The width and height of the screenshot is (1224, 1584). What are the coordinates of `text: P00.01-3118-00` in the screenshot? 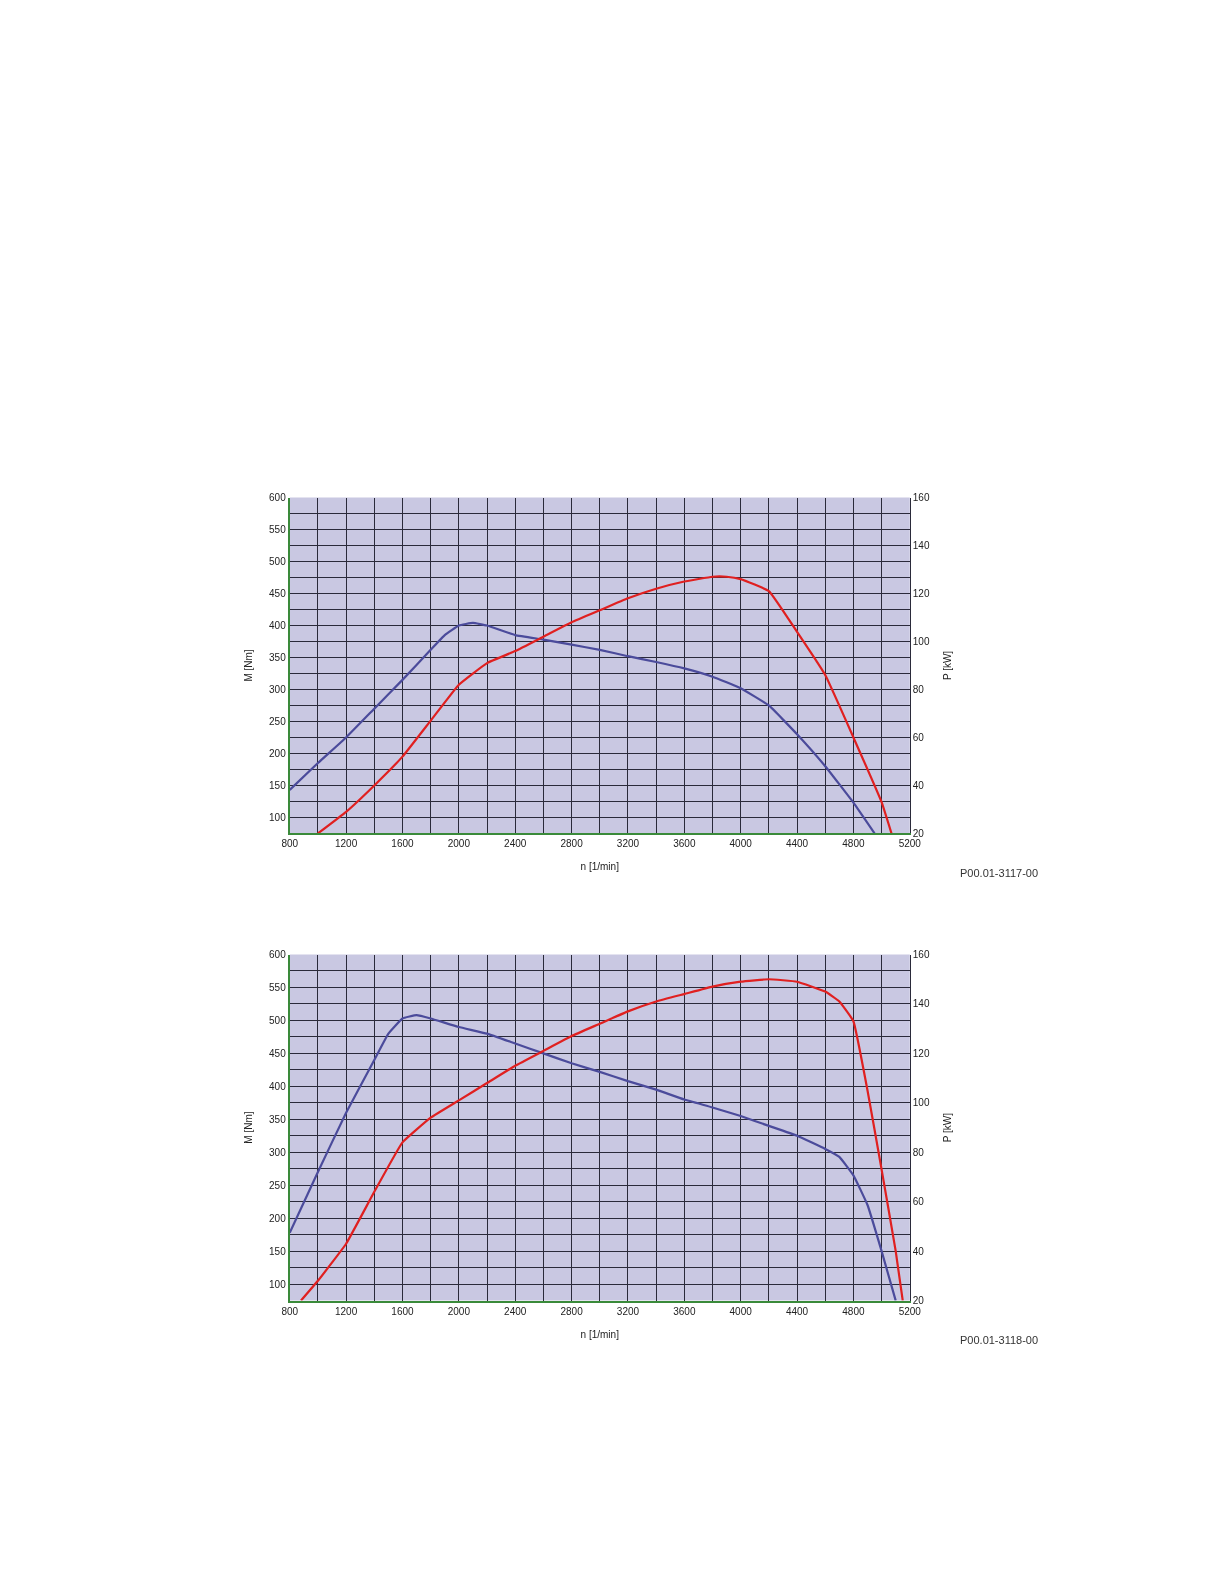 It's located at (999, 1340).